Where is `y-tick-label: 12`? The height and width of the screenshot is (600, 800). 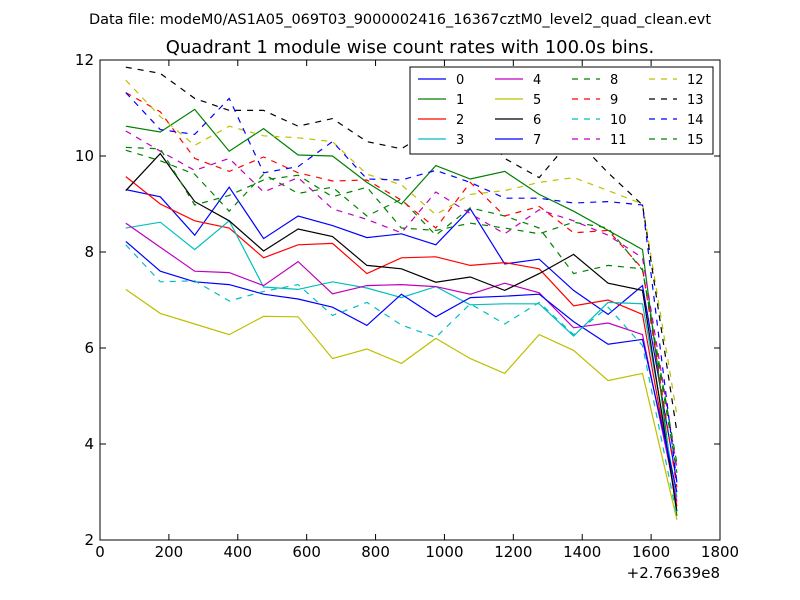
y-tick-label: 12 is located at coordinates (84, 60).